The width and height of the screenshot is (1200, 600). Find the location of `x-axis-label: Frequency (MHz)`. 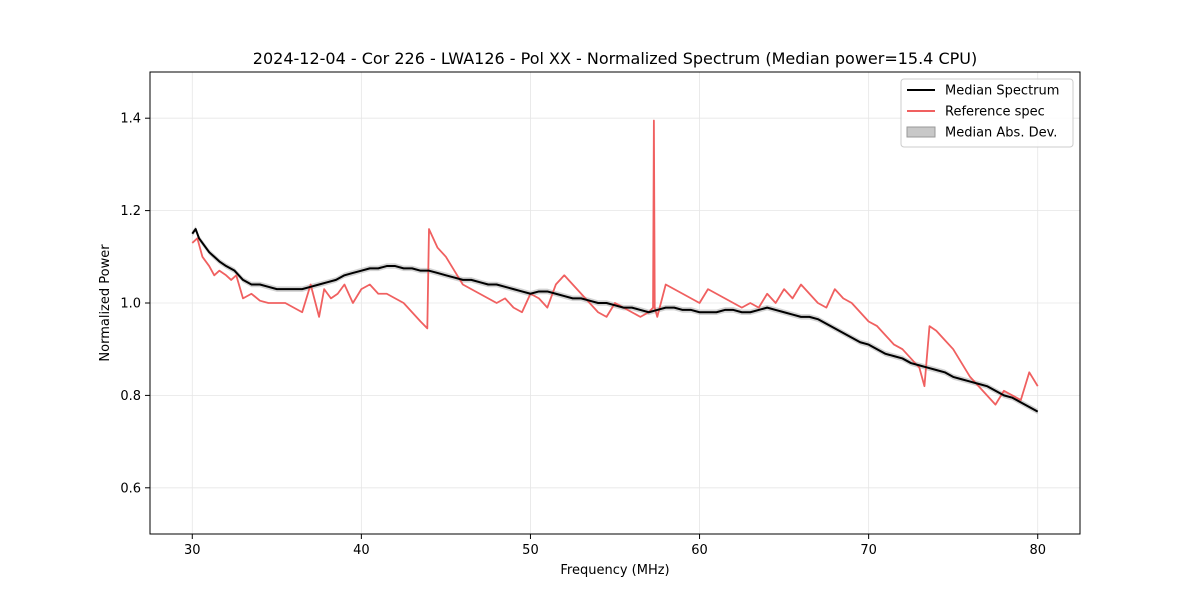

x-axis-label: Frequency (MHz) is located at coordinates (614, 570).